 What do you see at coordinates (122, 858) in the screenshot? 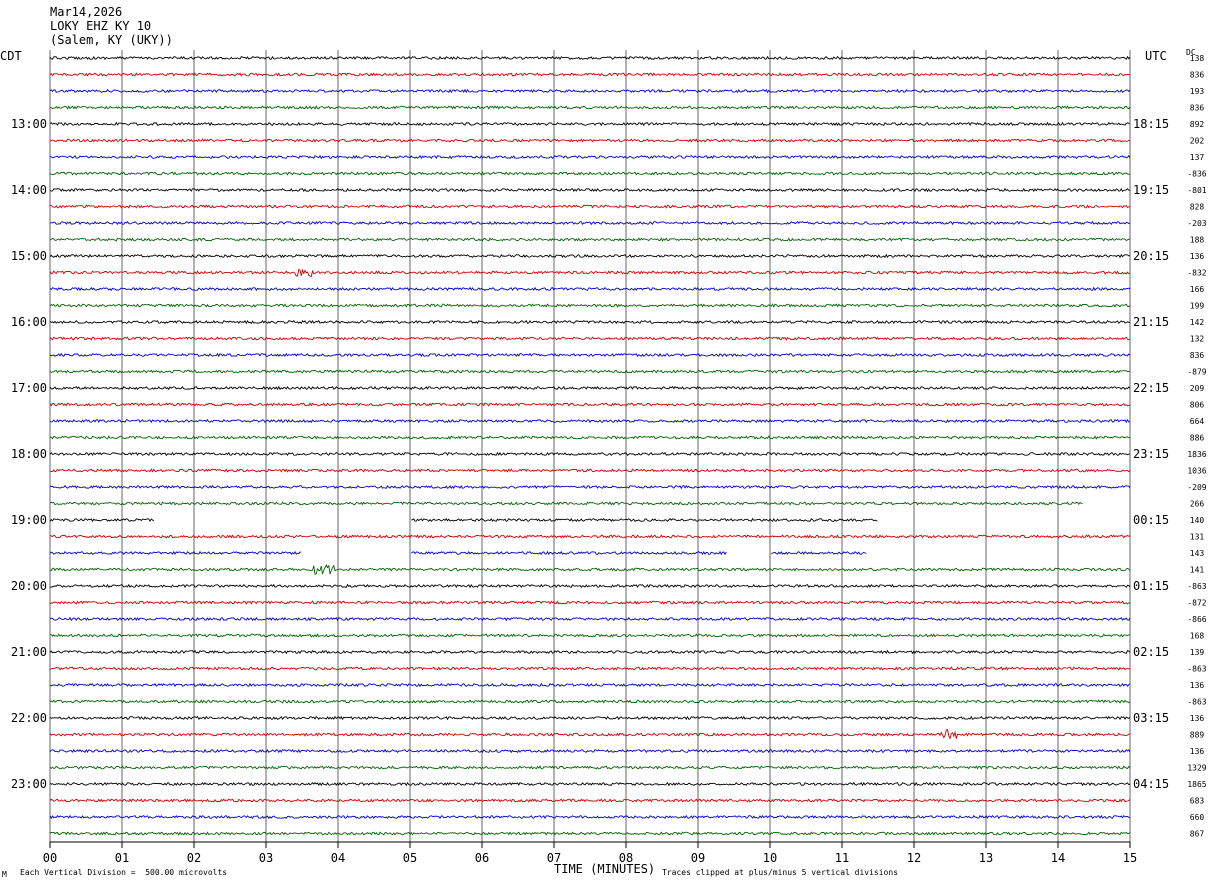
I see `x-tick-label: 01` at bounding box center [122, 858].